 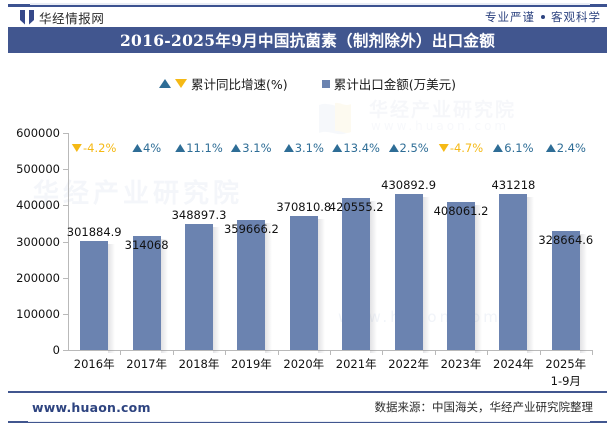 What do you see at coordinates (307, 422) in the screenshot?
I see `bottom-divider` at bounding box center [307, 422].